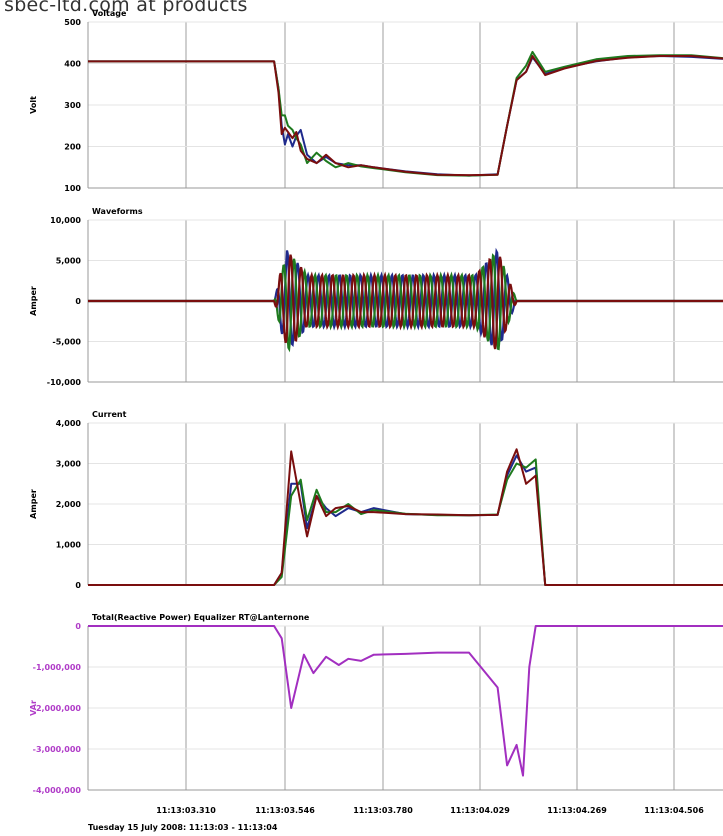 This screenshot has width=723, height=836. Describe the element at coordinates (72, 64) in the screenshot. I see `voltage-y-tick-label: 400` at that location.